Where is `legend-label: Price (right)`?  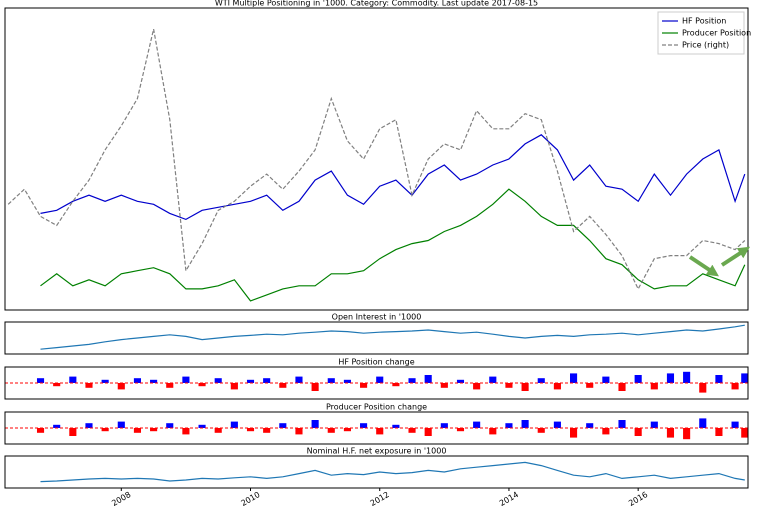 legend-label: Price (right) is located at coordinates (705, 45).